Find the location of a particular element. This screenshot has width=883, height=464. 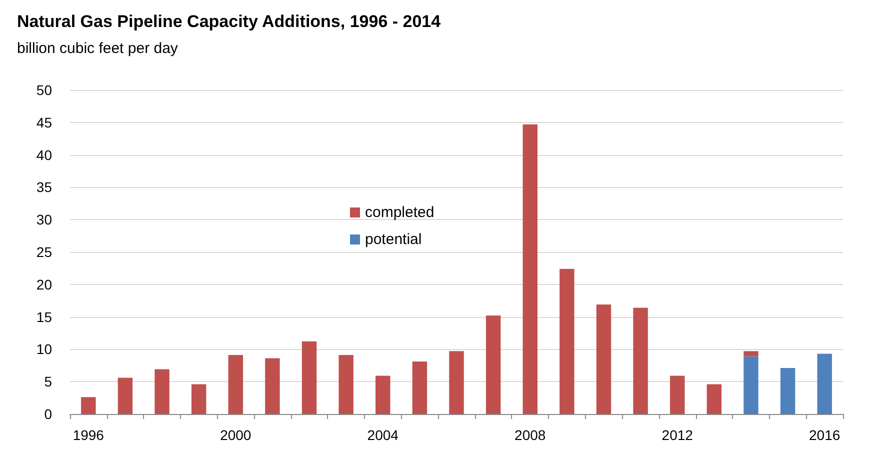

chart-title: Natural Gas Pipeline Capacity Additions, 1996 - 2014 is located at coordinates (229, 21).